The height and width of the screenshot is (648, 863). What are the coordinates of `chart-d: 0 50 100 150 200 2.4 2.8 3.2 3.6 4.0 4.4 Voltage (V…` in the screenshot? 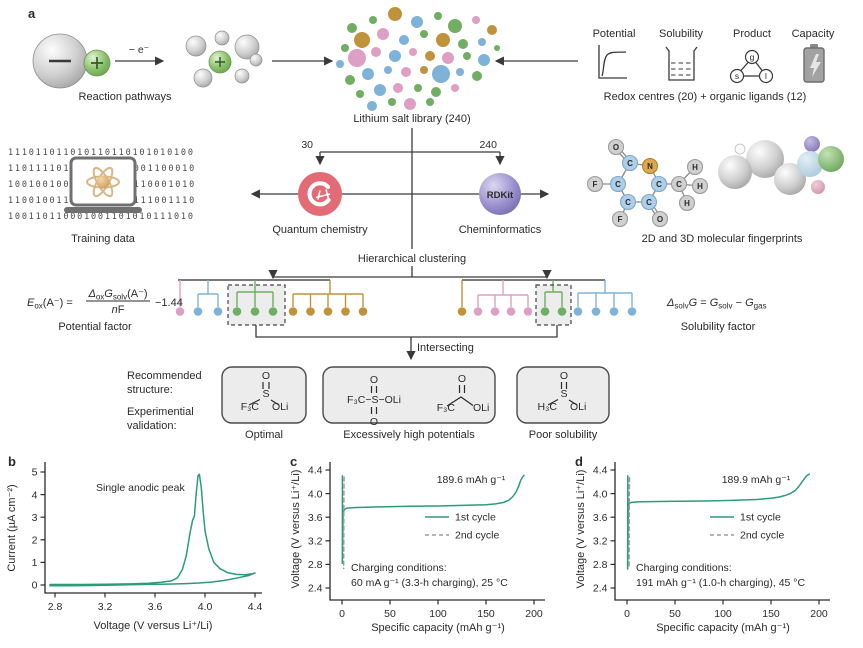 It's located at (702, 544).